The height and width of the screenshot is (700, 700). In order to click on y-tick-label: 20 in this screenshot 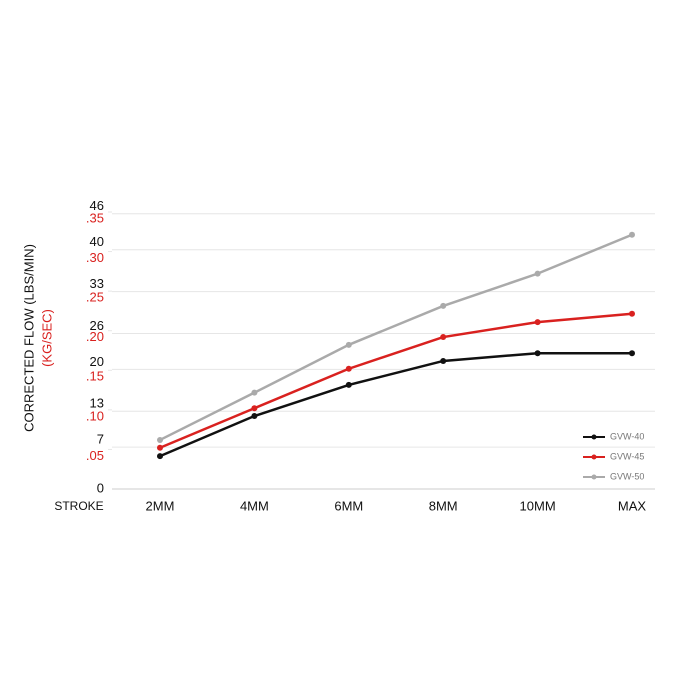, I will do `click(97, 361)`.